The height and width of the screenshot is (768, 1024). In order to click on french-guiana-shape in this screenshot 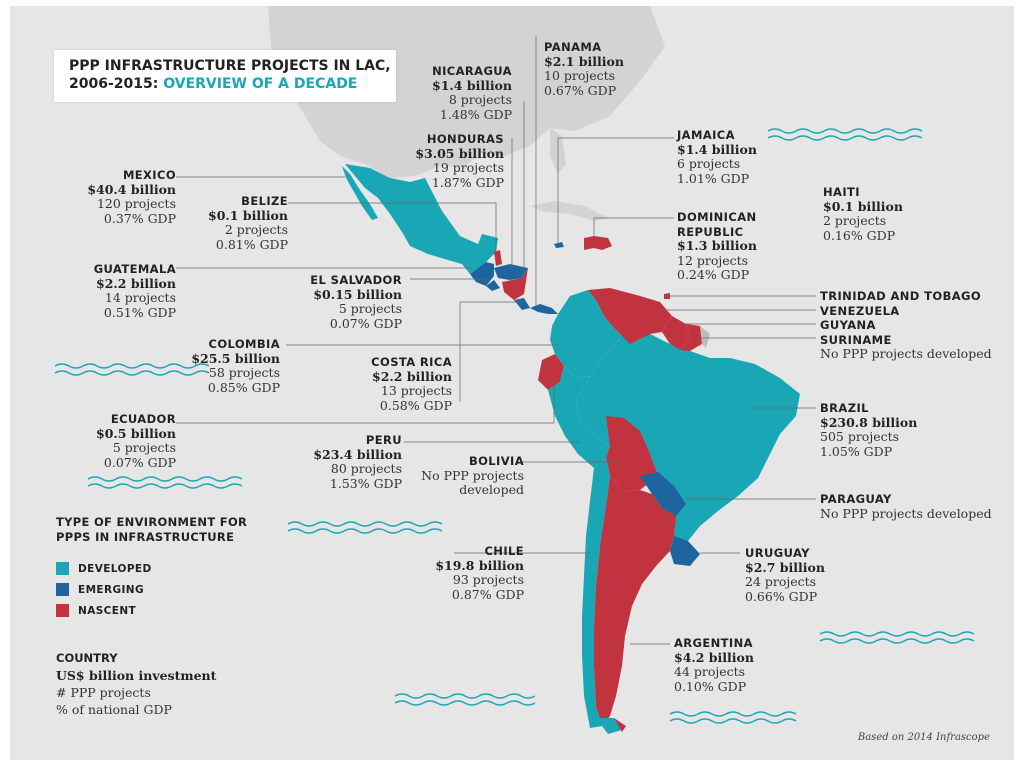, I will do `click(705, 337)`.